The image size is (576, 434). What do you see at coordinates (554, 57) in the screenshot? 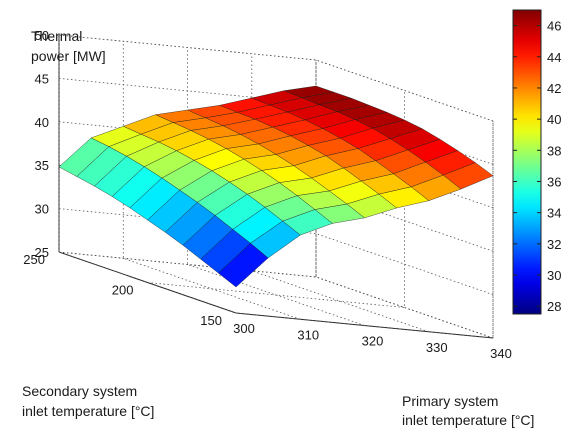
I see `colorbar-tick-label: 44` at bounding box center [554, 57].